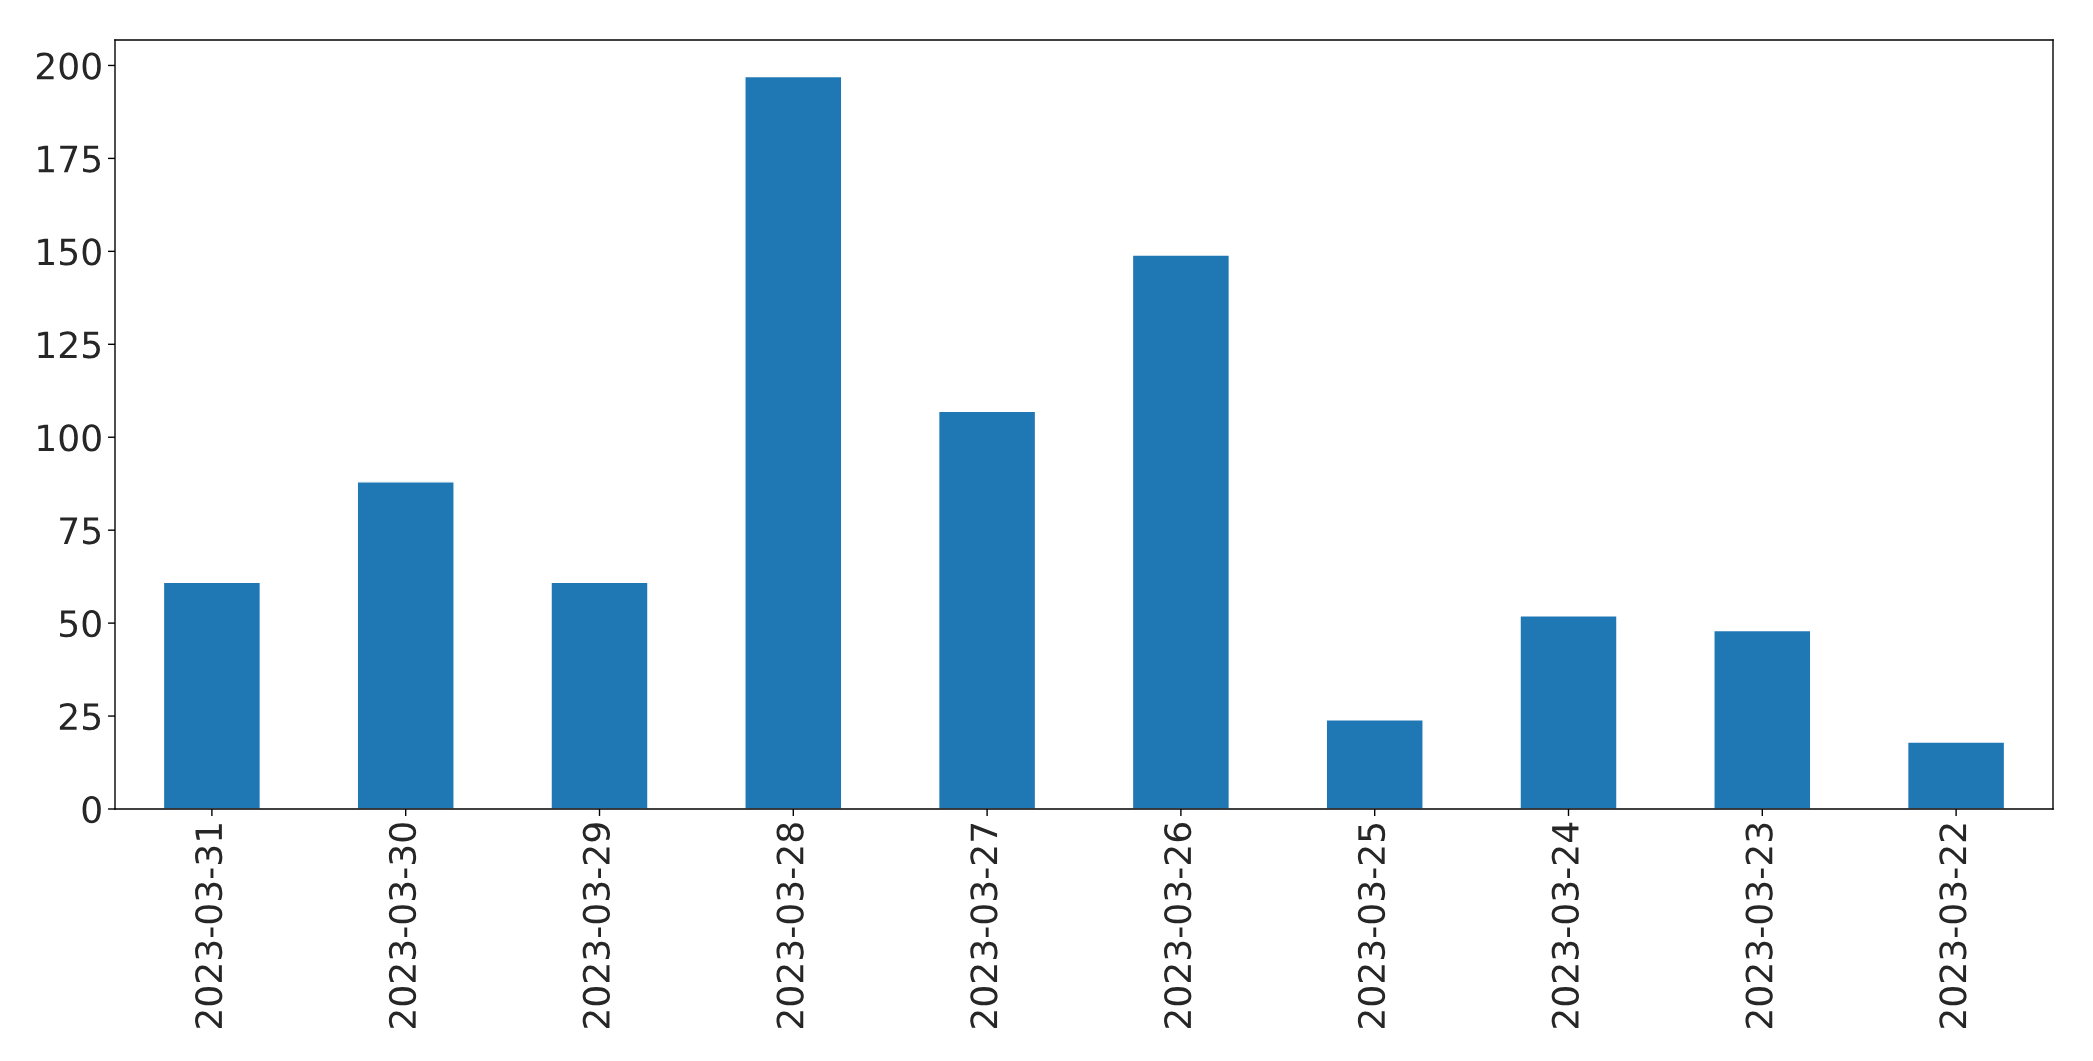  What do you see at coordinates (69, 345) in the screenshot?
I see `y-tick-label: 125` at bounding box center [69, 345].